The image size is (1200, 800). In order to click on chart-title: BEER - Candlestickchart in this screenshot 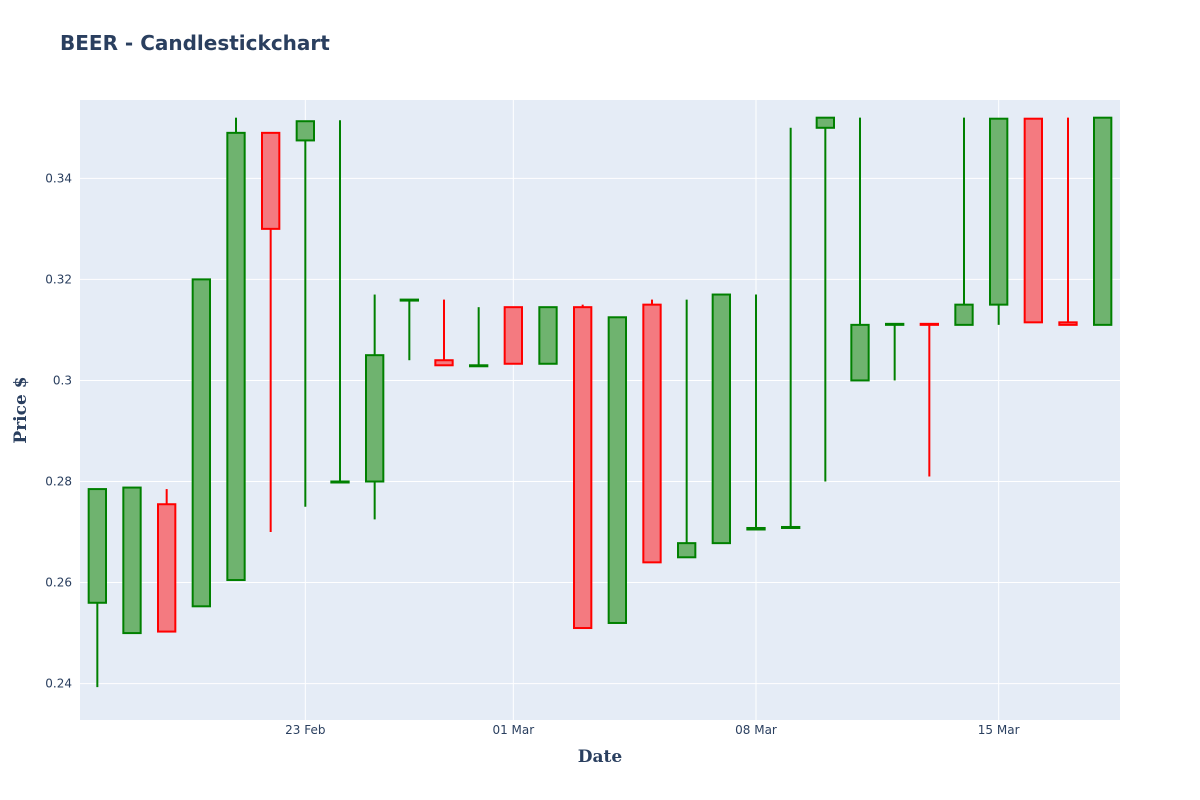, I will do `click(195, 43)`.